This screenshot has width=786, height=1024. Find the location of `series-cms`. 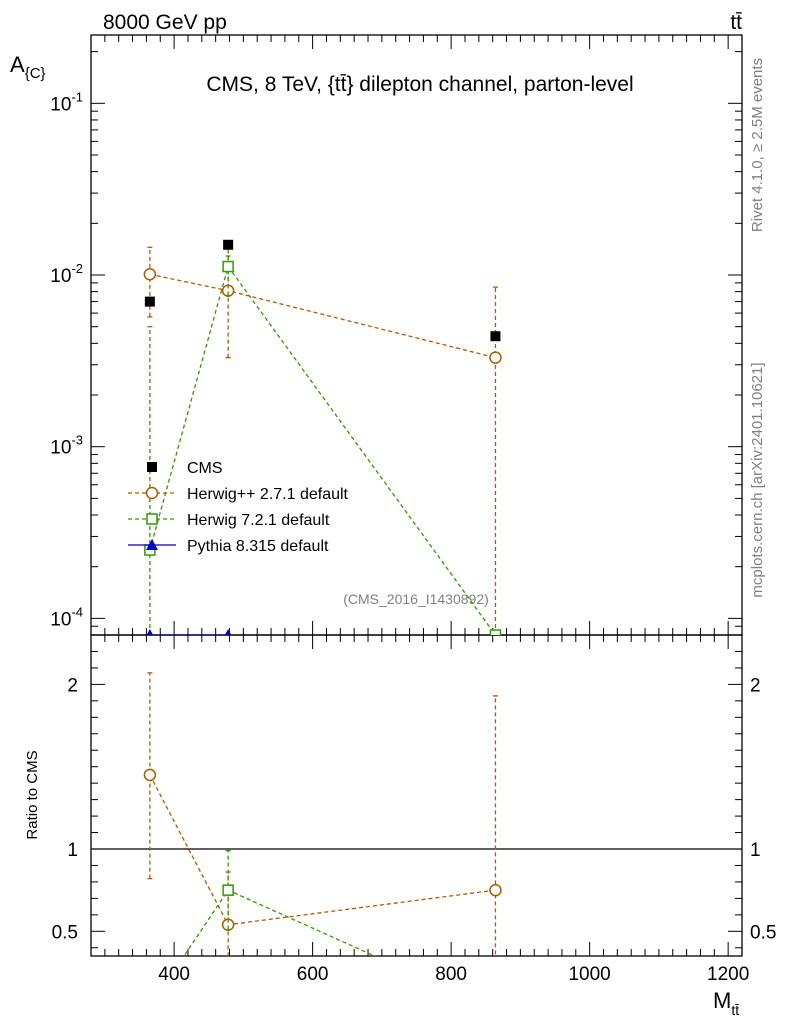

series-cms is located at coordinates (322, 290).